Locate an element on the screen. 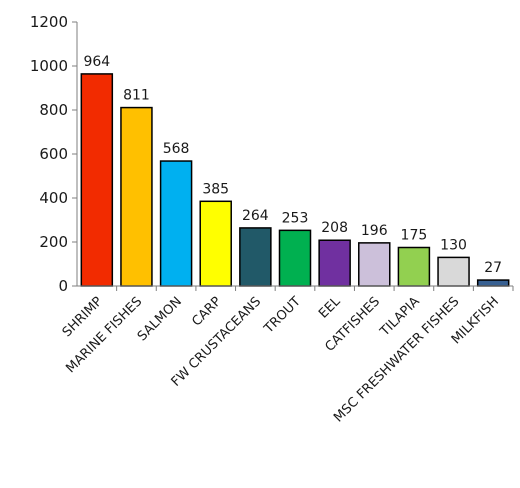 This screenshot has width=520, height=488. data-label: 811 is located at coordinates (136, 96).